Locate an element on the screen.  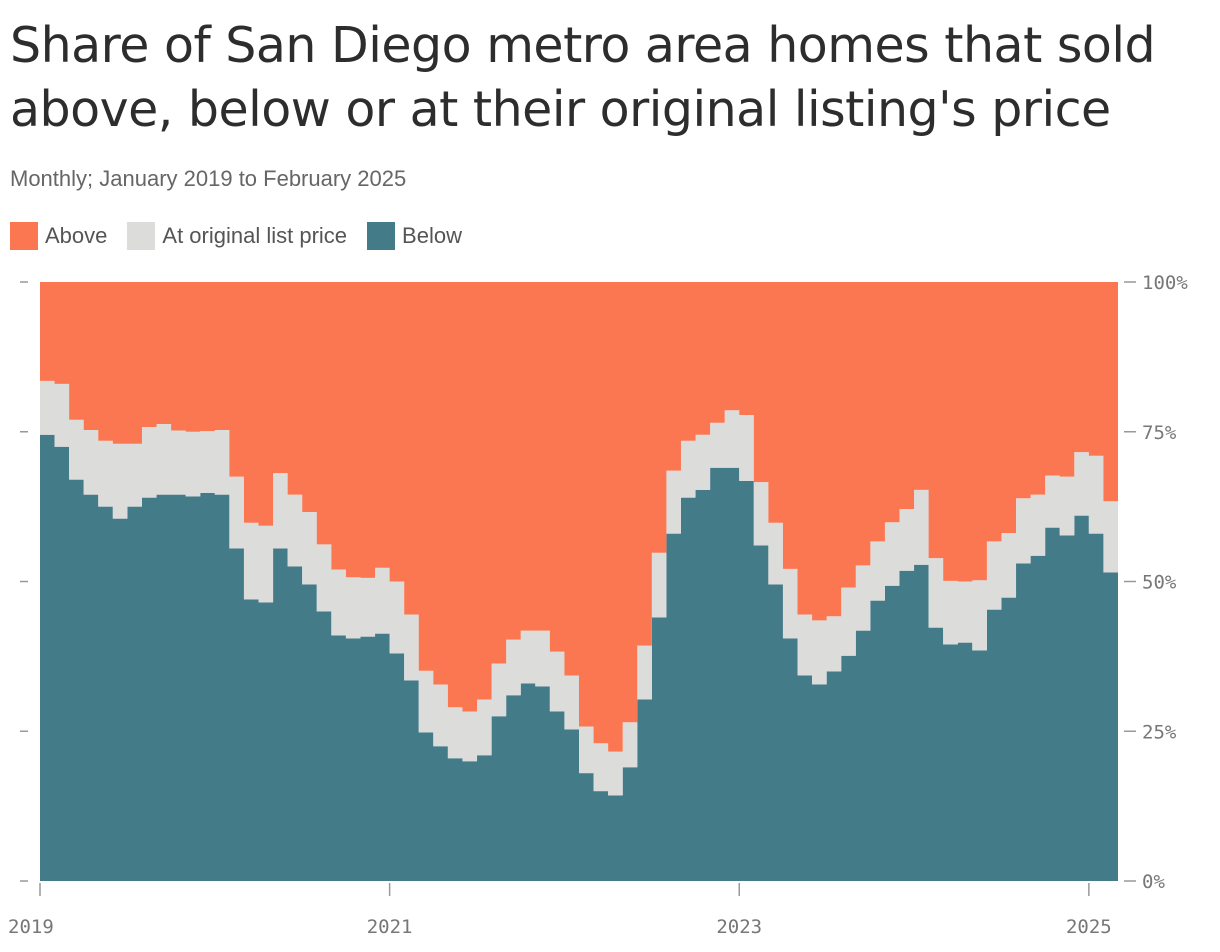
chart-subtitle: Monthly; January 2019 to February 2025 is located at coordinates (208, 178).